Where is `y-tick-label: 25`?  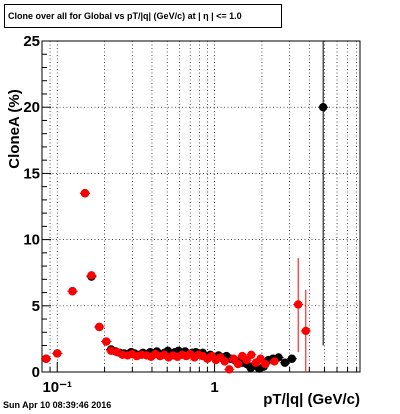
y-tick-label: 25 is located at coordinates (31, 41).